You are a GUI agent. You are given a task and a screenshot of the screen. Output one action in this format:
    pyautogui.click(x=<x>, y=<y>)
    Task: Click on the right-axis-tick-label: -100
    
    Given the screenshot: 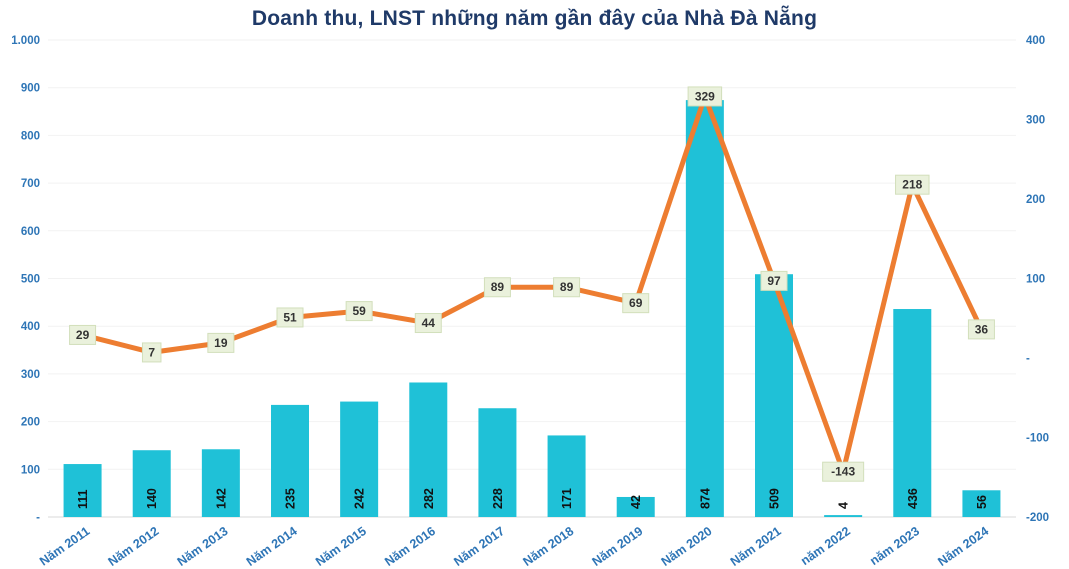 What is the action you would take?
    pyautogui.click(x=1037, y=439)
    